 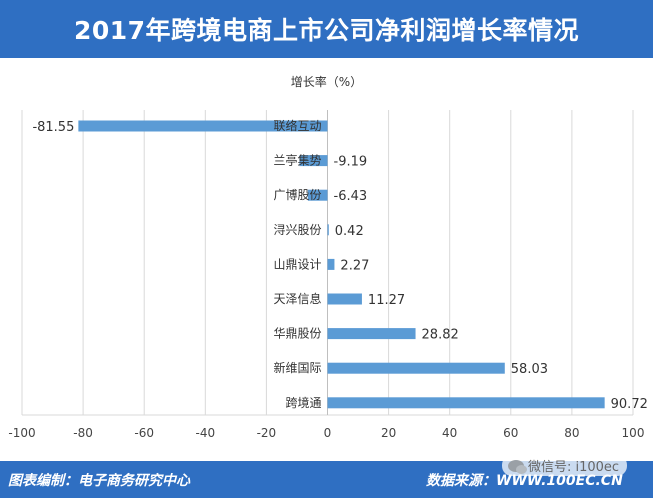 I want to click on category-label: 广博股份, so click(x=297, y=194).